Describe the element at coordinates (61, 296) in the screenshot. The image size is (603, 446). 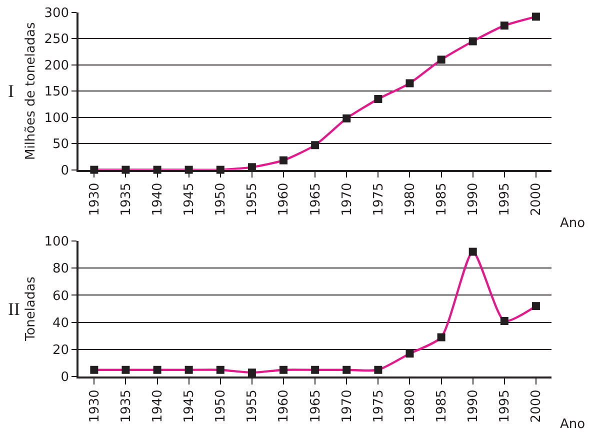
I see `y-tick-label: 60` at that location.